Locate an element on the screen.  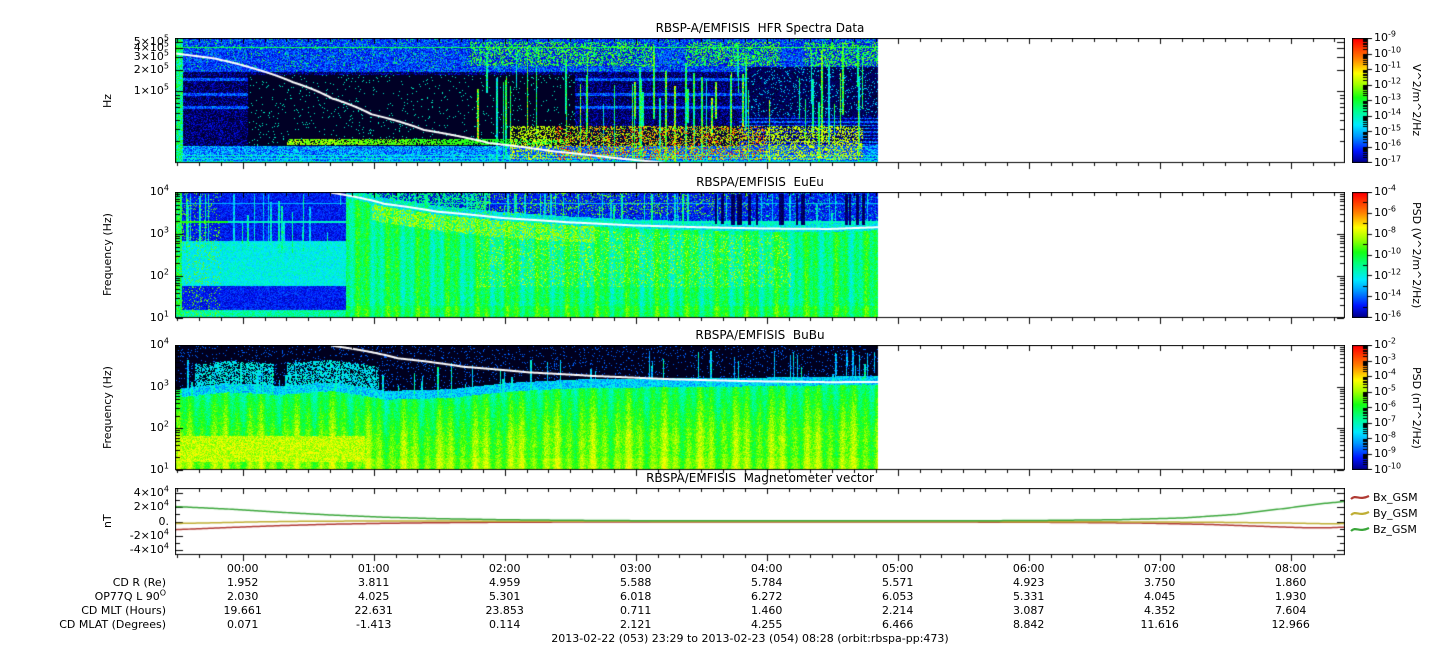
y-tick-label: 3×10⁵ is located at coordinates (151, 56).